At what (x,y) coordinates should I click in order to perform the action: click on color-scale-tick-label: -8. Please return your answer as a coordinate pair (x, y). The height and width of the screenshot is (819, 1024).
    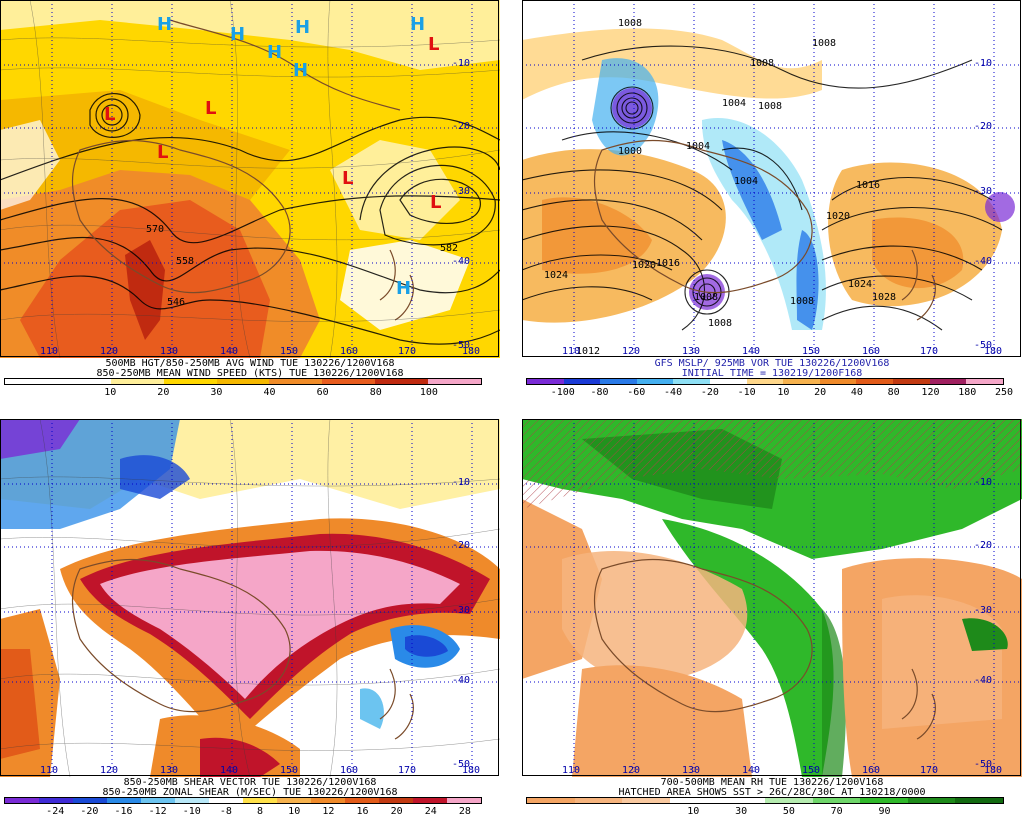
    Looking at the image, I should click on (225, 811).